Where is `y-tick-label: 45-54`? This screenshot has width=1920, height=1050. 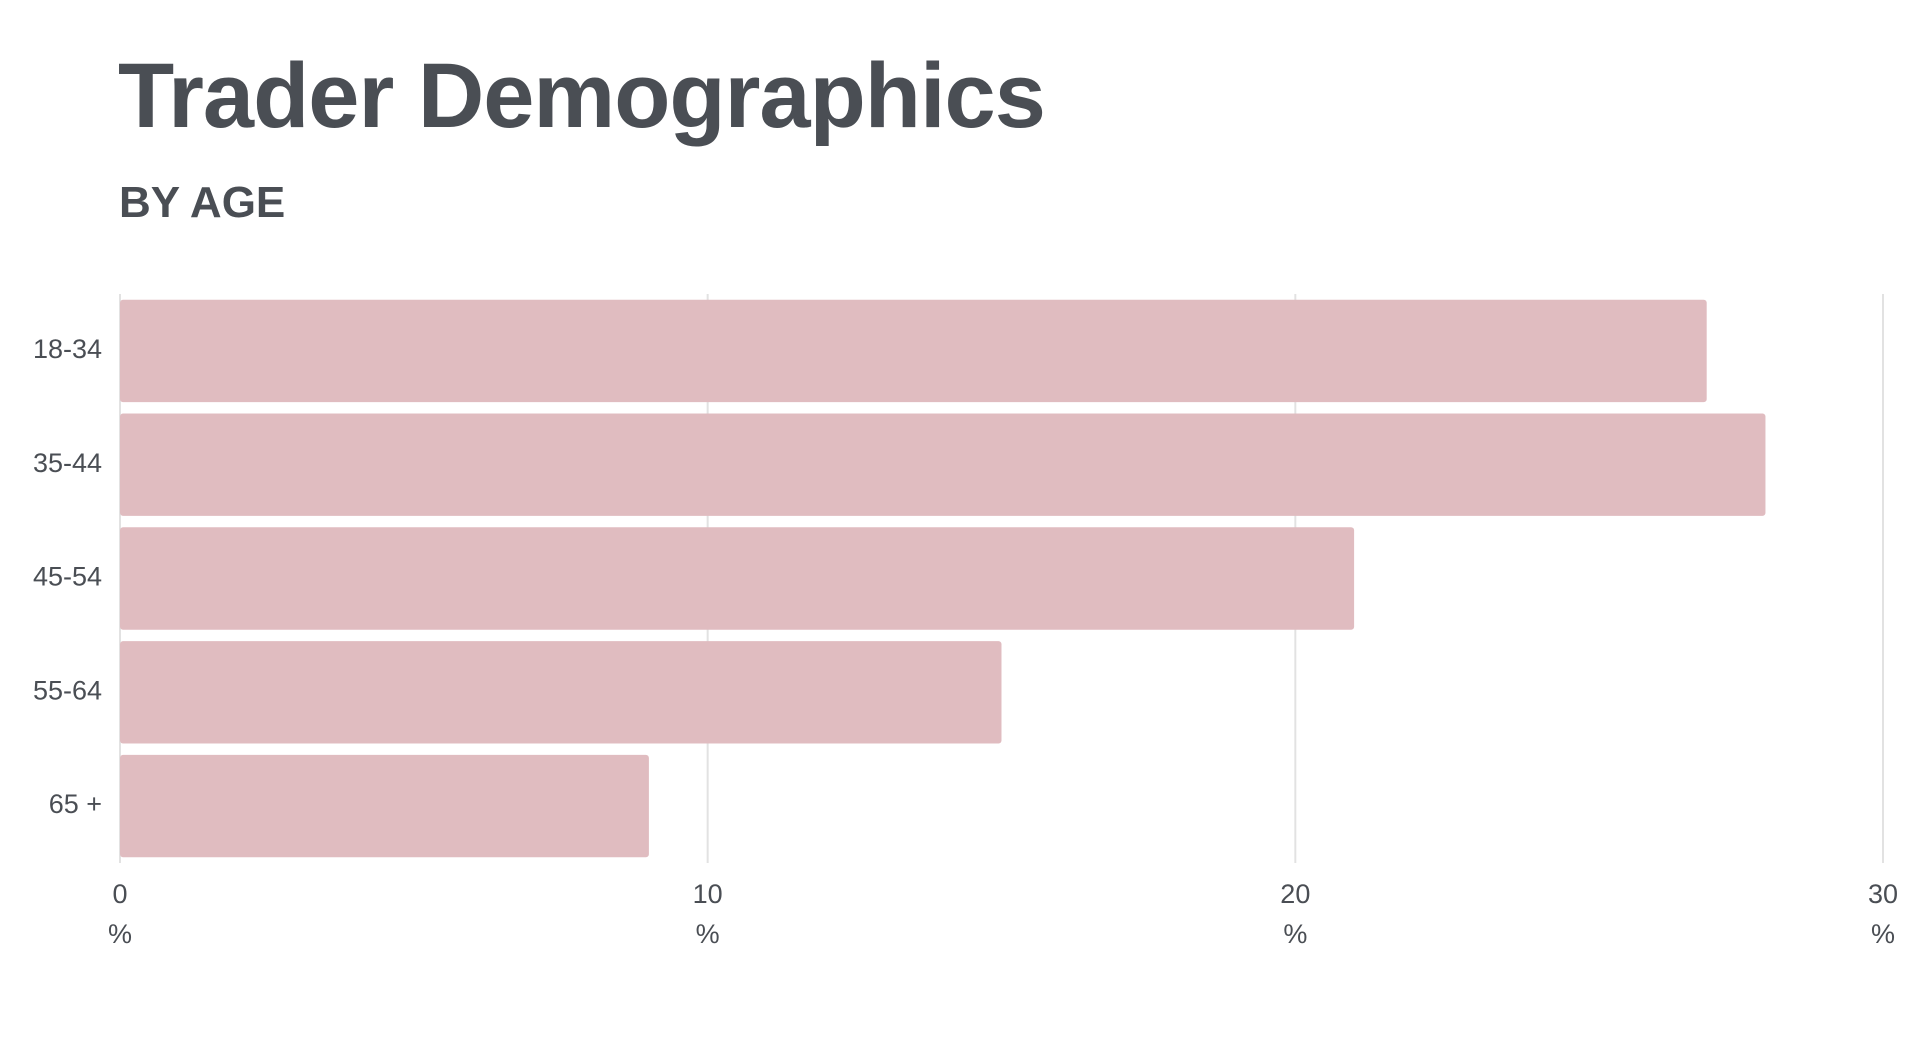
y-tick-label: 45-54 is located at coordinates (67, 577).